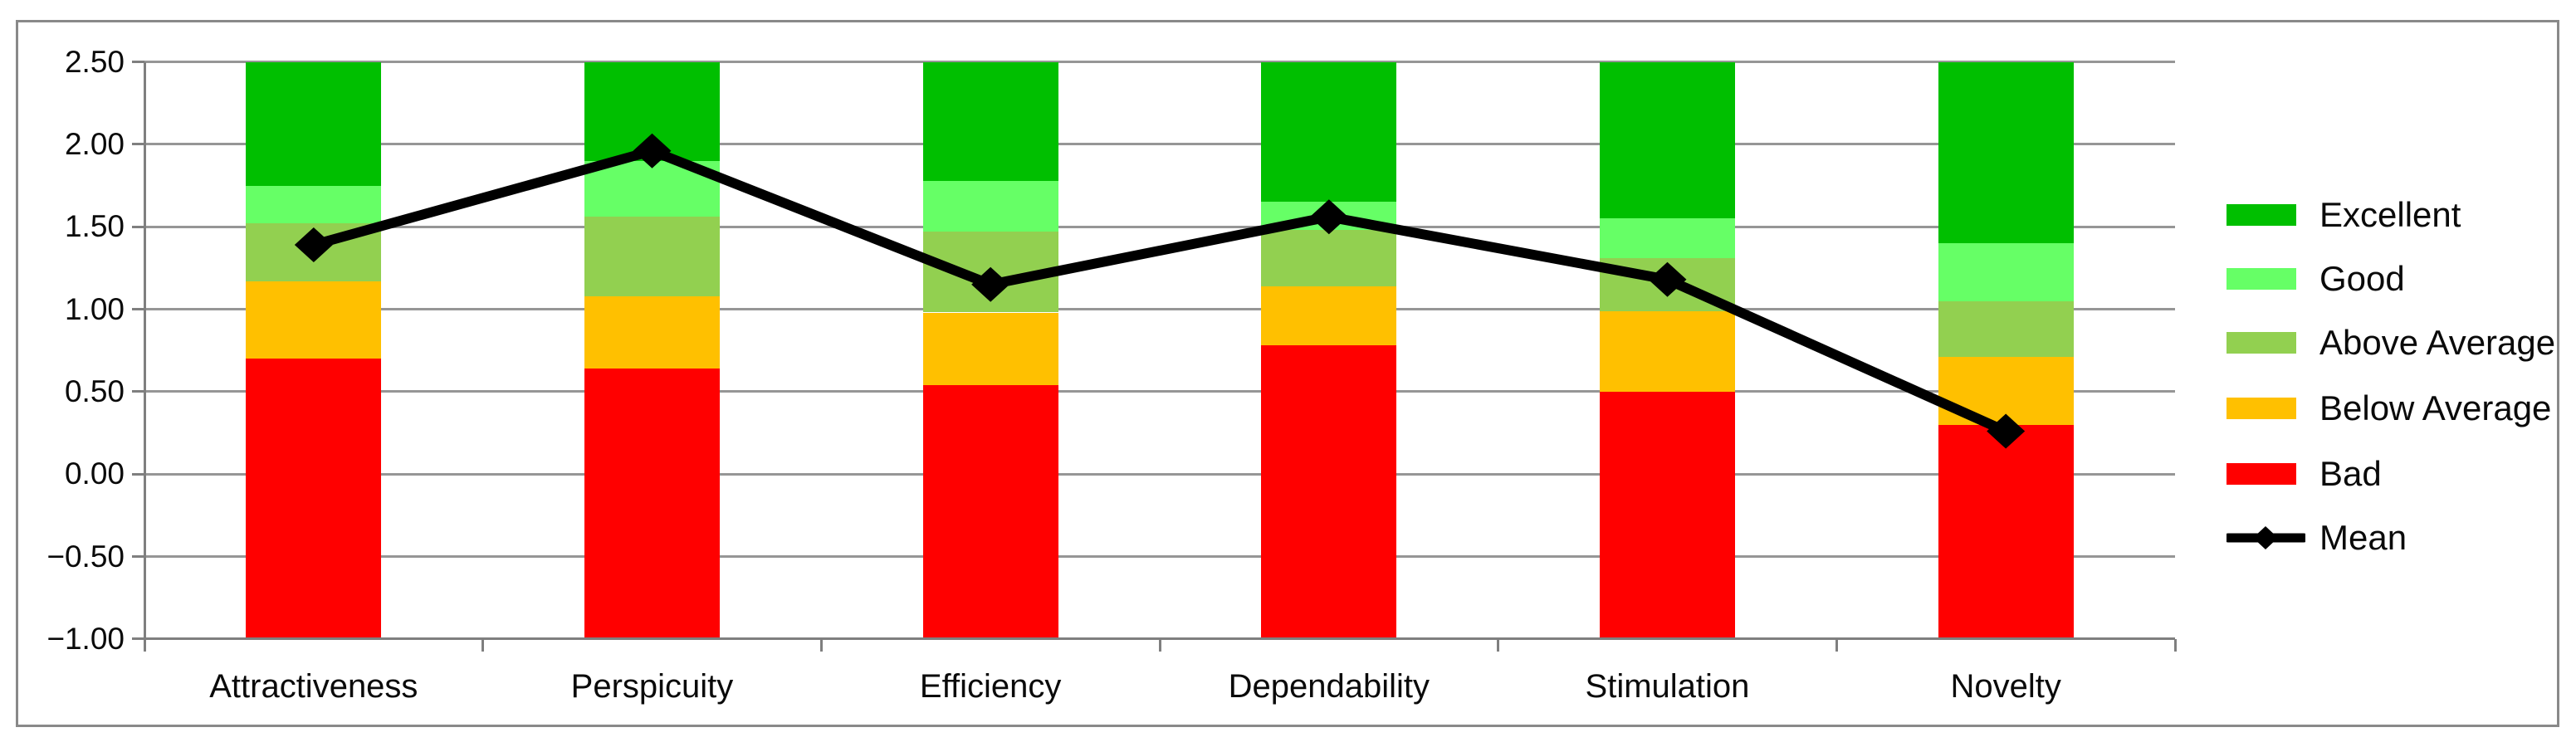 Image resolution: width=2576 pixels, height=747 pixels. I want to click on bar-attractiveness-segment-above-average, so click(314, 252).